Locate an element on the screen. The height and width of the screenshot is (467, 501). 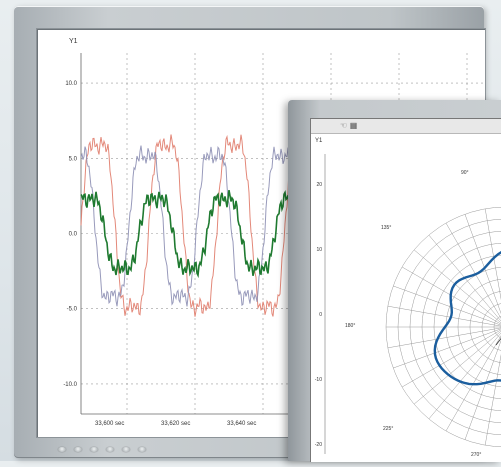
angle-label: 135° is located at coordinates (386, 228).